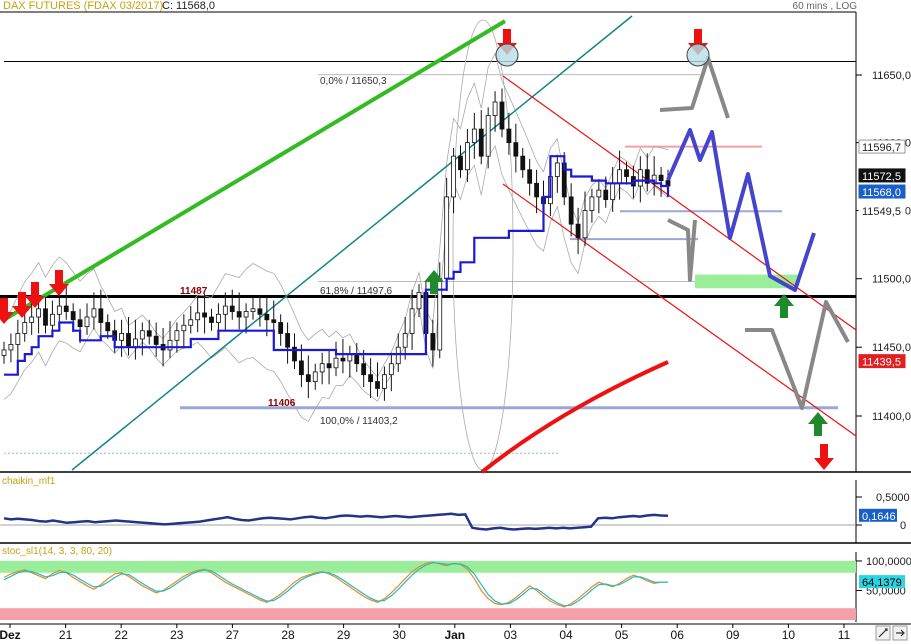  I want to click on price-tick-label: 11500,0, so click(891, 280).